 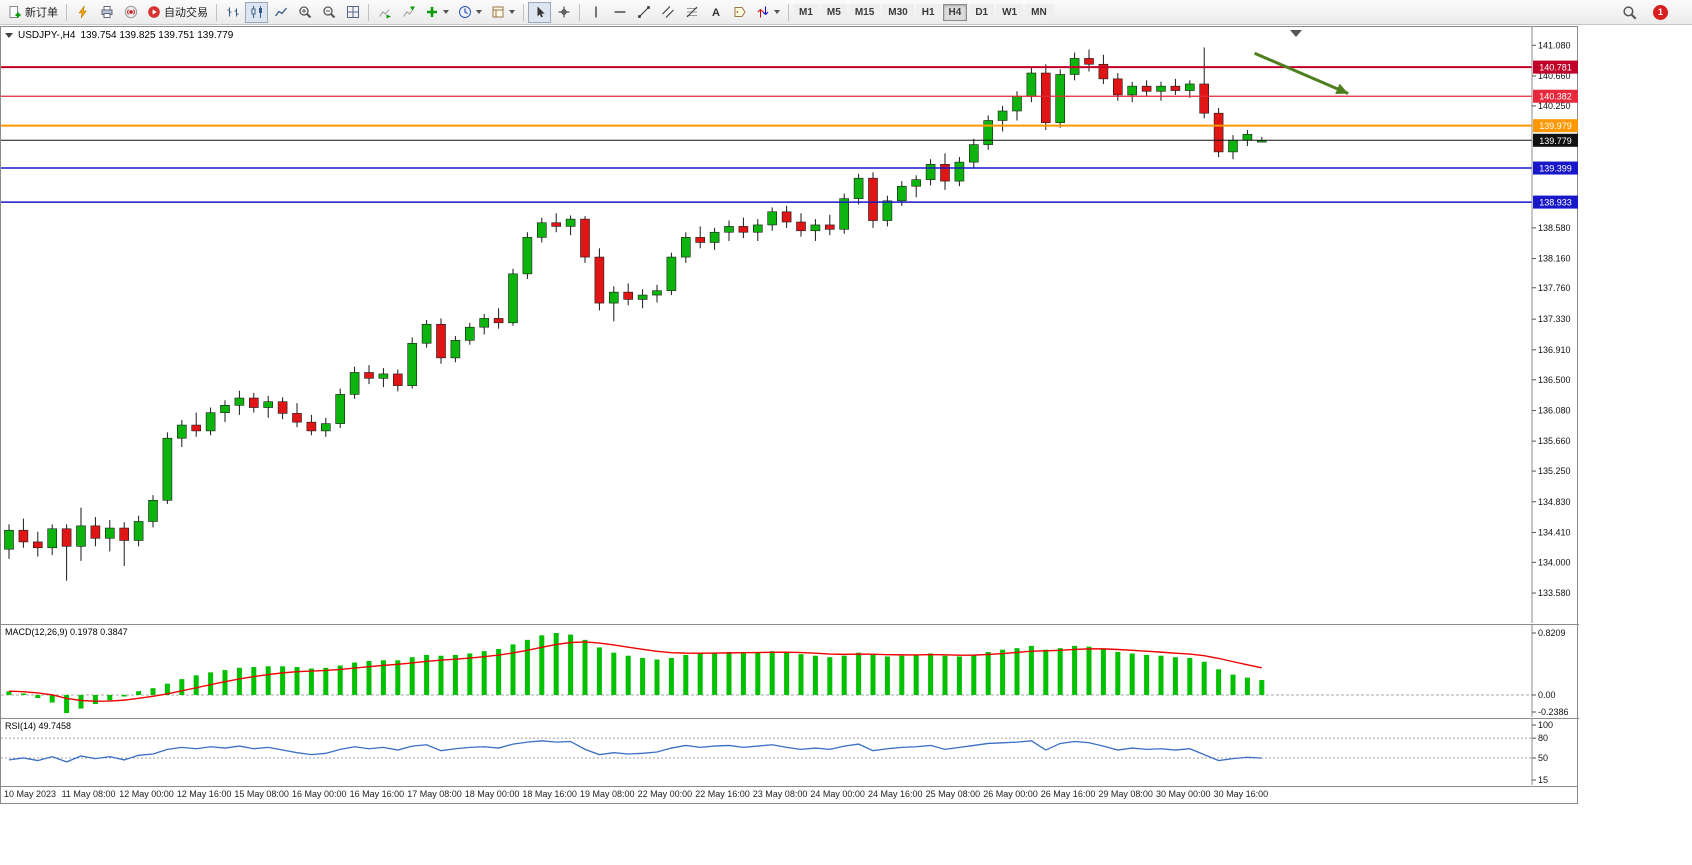 I want to click on printer-icon, so click(x=106, y=12).